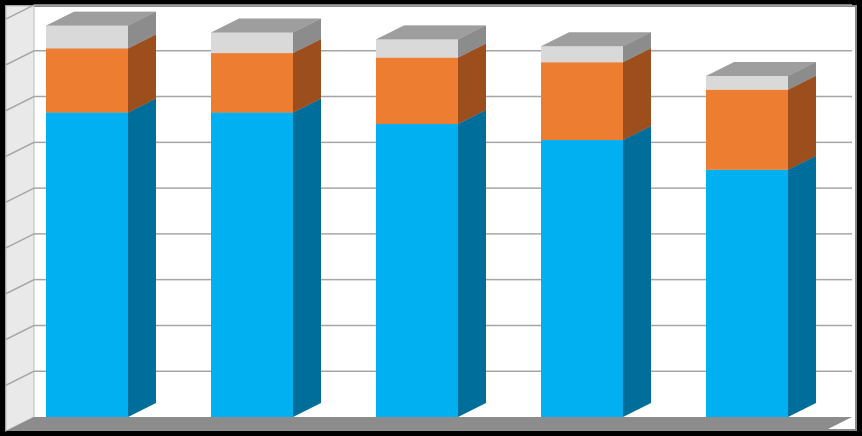 Image resolution: width=862 pixels, height=436 pixels. I want to click on bar-side-s1-c2, so click(307, 258).